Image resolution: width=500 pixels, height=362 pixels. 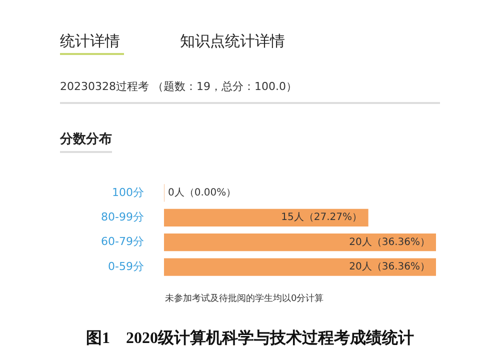 I want to click on chart-title: 分数分布, so click(x=86, y=139).